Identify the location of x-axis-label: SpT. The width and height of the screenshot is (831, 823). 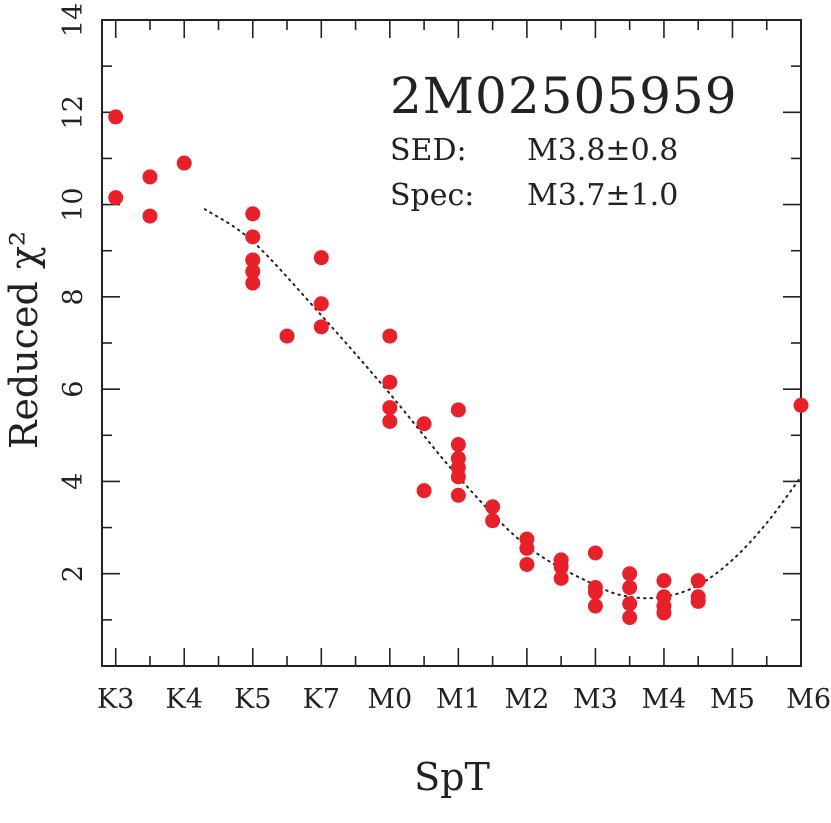
(452, 777).